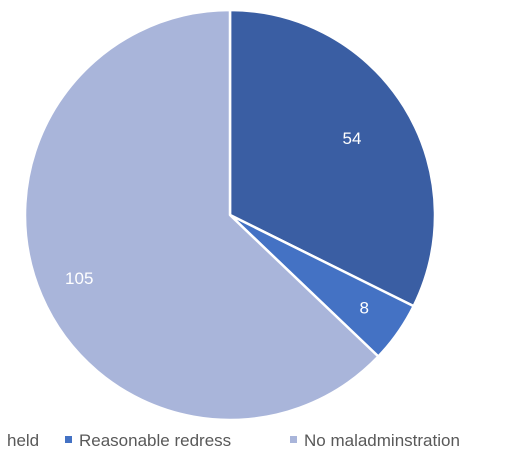 Image resolution: width=527 pixels, height=459 pixels. What do you see at coordinates (68, 439) in the screenshot?
I see `legend-swatch-reasonable-redress` at bounding box center [68, 439].